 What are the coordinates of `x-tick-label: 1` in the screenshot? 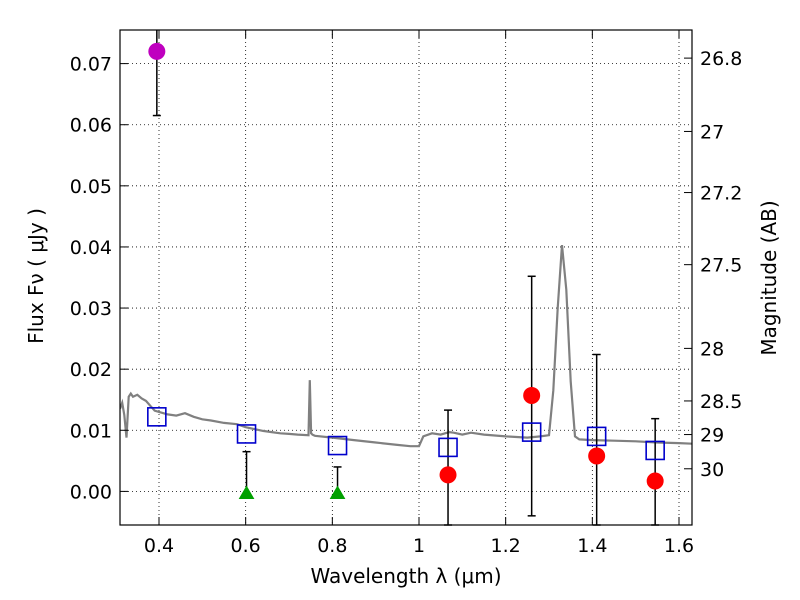 It's located at (419, 546).